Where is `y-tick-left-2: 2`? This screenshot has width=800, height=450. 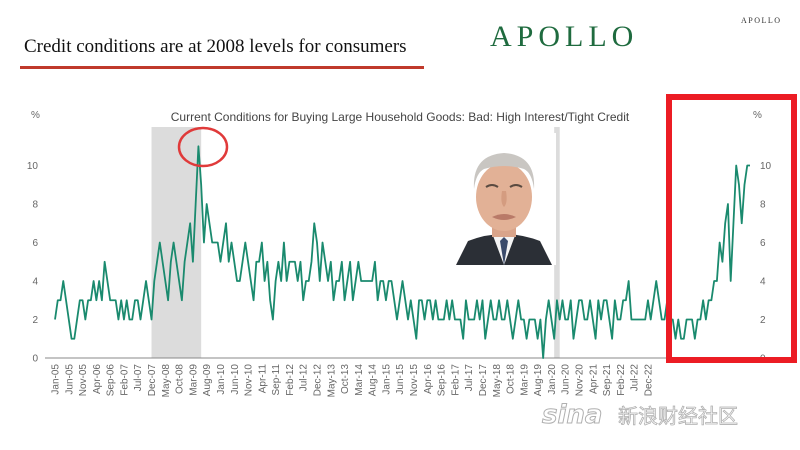 y-tick-left-2: 2 is located at coordinates (35, 320).